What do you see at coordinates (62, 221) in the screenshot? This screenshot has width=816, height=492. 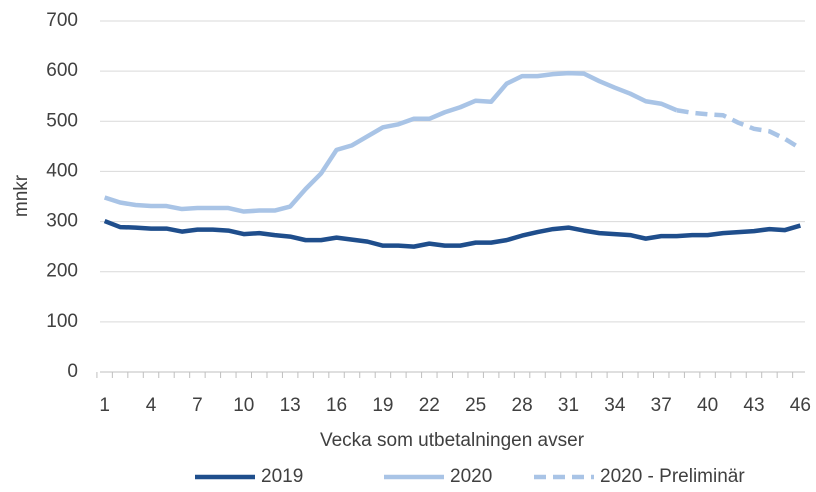 I see `y-tick-label: 300` at bounding box center [62, 221].